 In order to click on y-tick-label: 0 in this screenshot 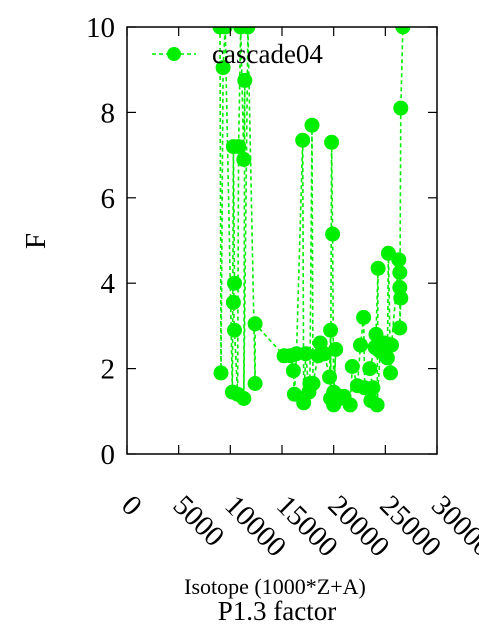, I will do `click(108, 455)`.